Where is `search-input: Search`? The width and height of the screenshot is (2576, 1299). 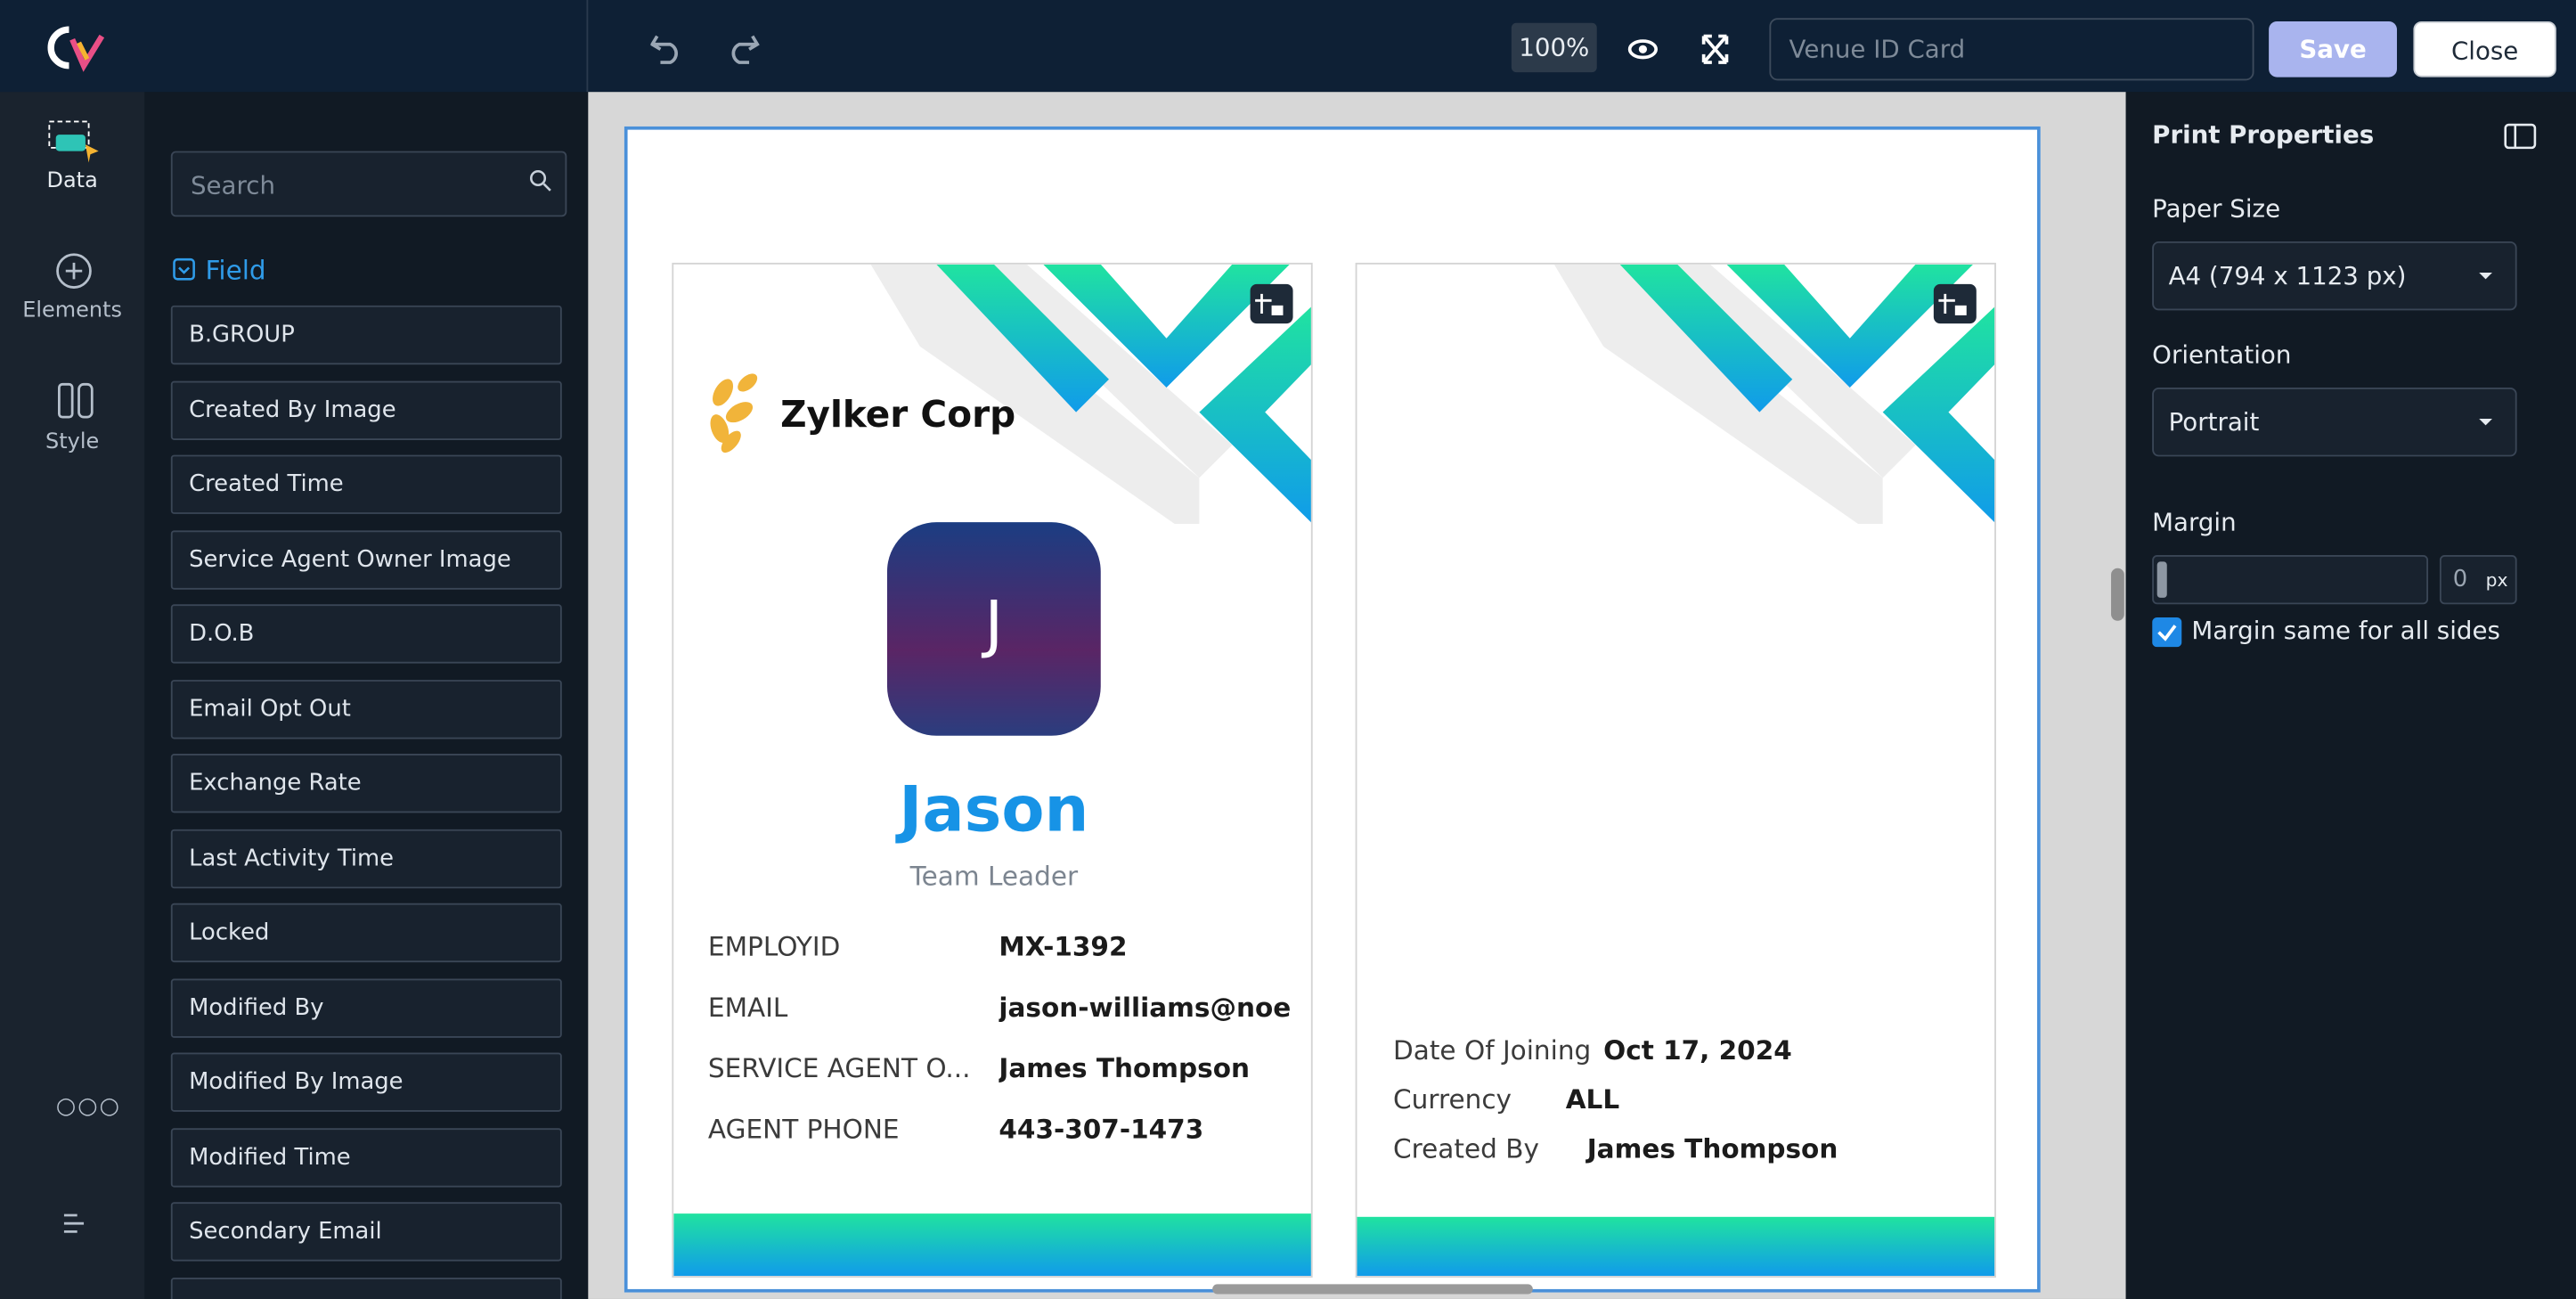 search-input: Search is located at coordinates (368, 184).